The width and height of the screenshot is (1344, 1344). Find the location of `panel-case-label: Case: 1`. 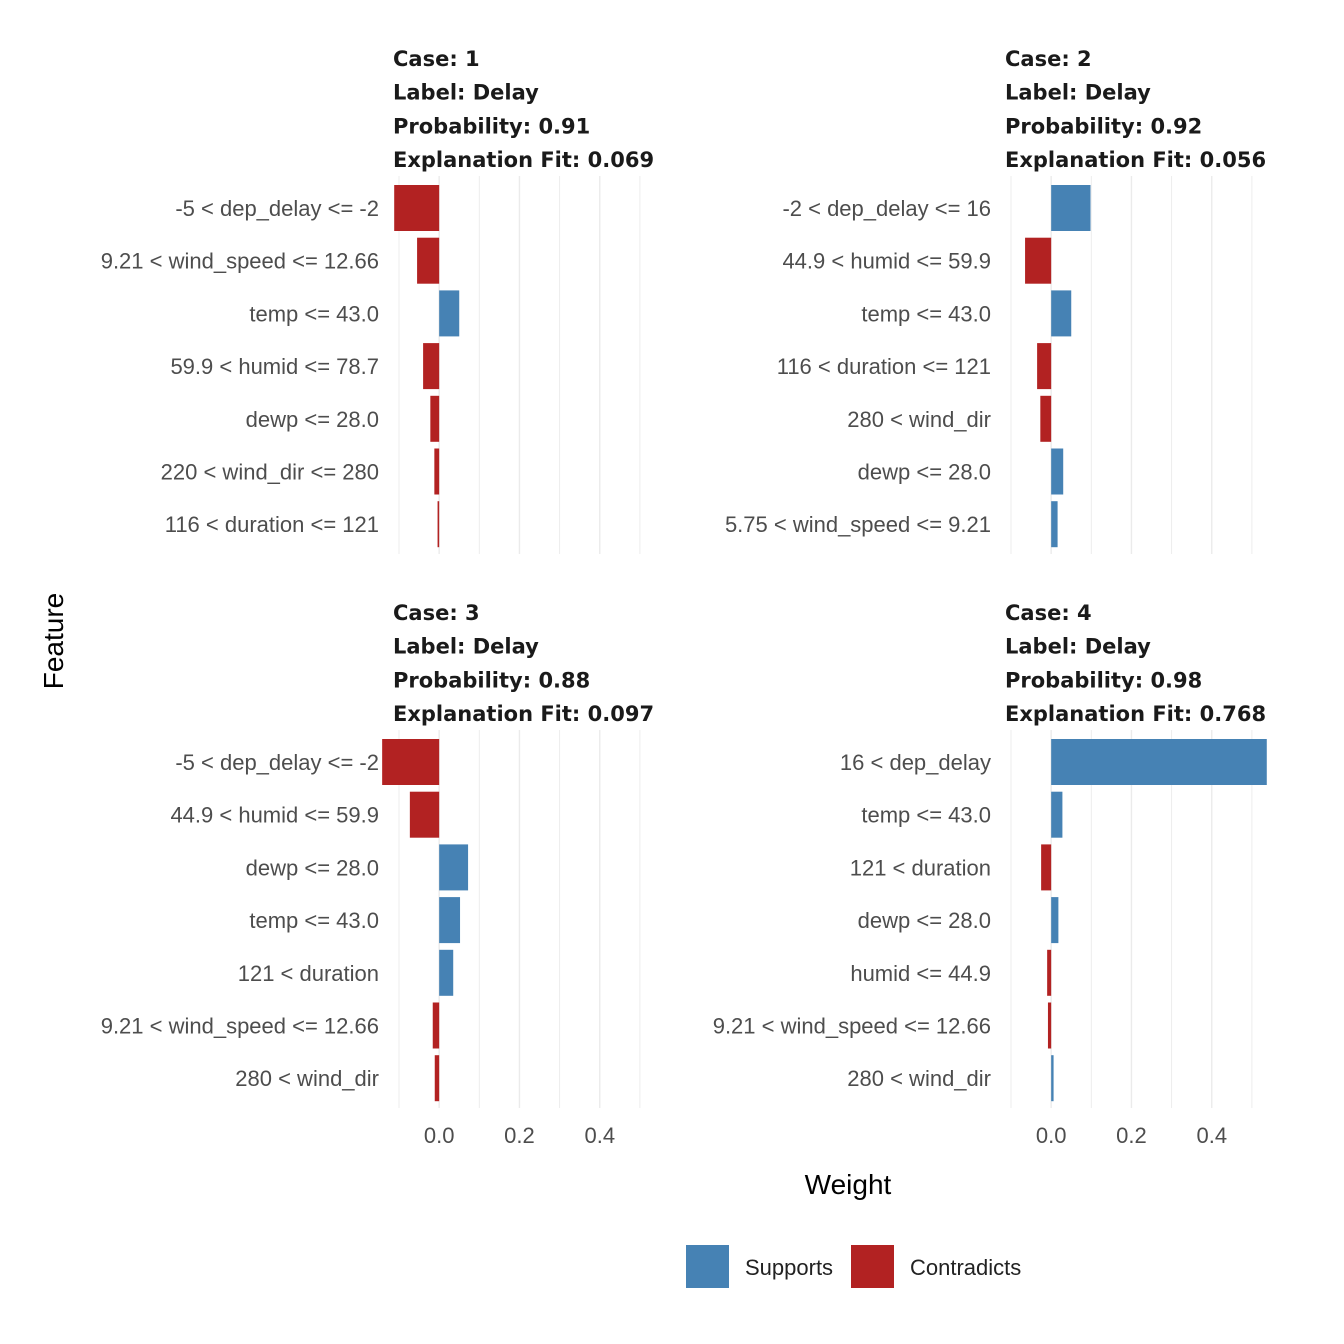

panel-case-label: Case: 1 is located at coordinates (436, 59).